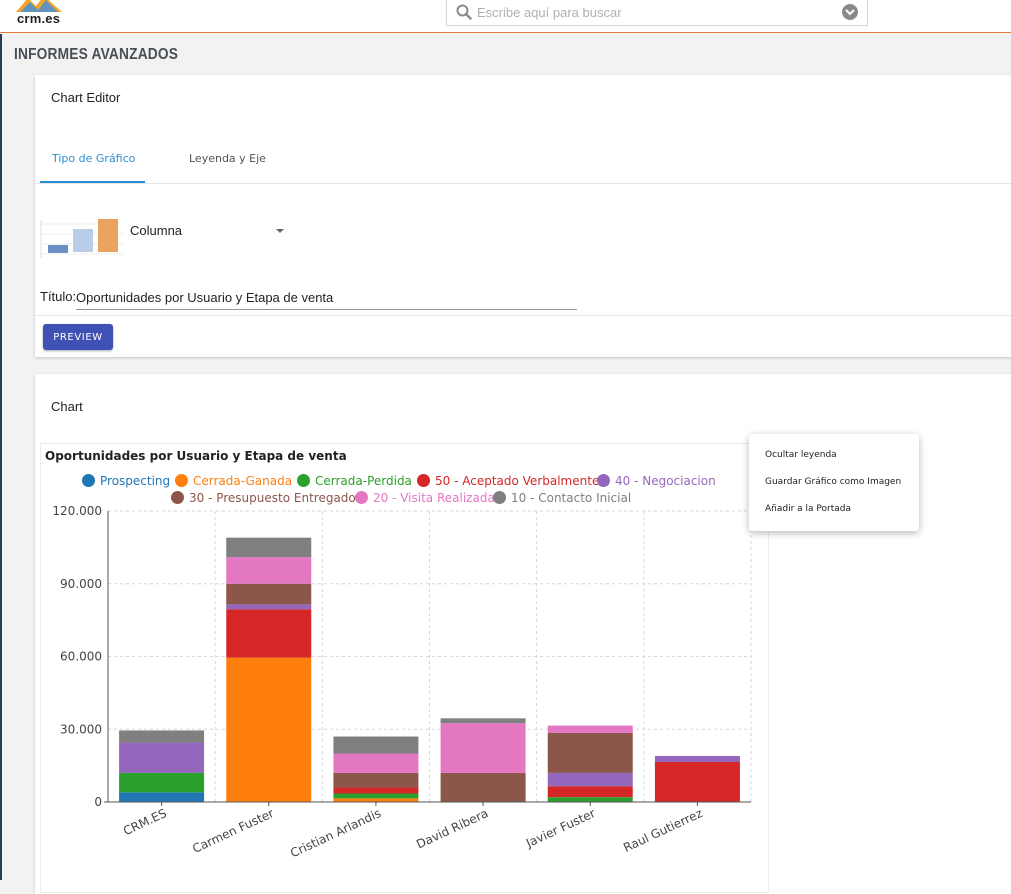 The width and height of the screenshot is (1011, 894). What do you see at coordinates (801, 455) in the screenshot?
I see `menu-item-hide-legend: Ocultar leyenda` at bounding box center [801, 455].